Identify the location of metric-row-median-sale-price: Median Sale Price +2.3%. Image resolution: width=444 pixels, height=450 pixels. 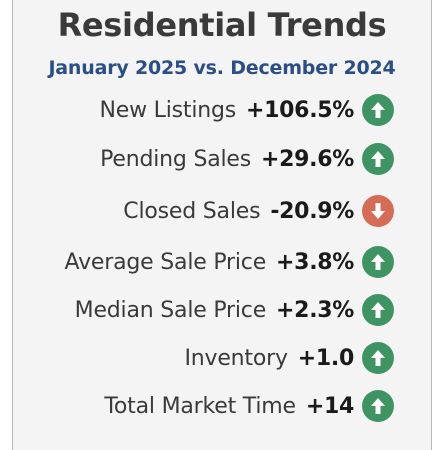
(234, 310).